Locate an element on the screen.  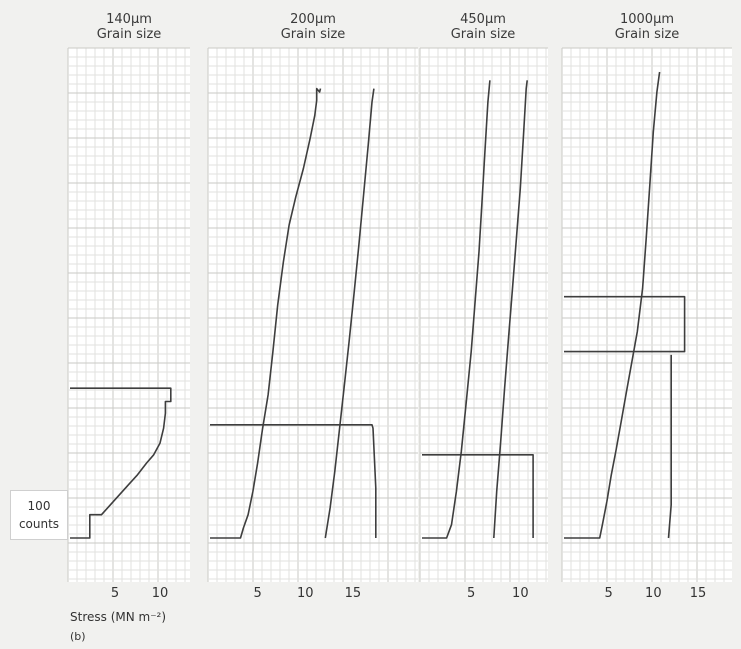
panel-140-tick-label-5: 5 is located at coordinates (115, 593).